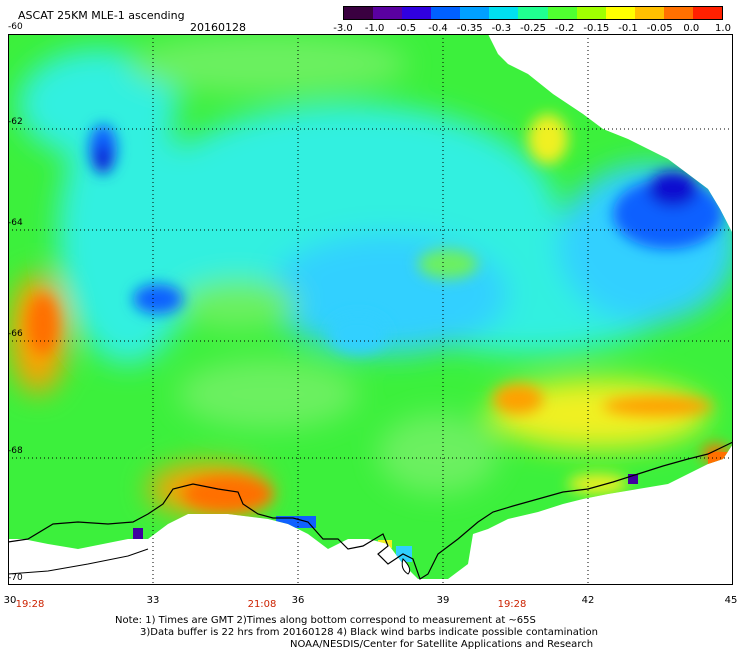 The width and height of the screenshot is (740, 650). I want to click on colorbar-tick-label: 0.0, so click(691, 28).